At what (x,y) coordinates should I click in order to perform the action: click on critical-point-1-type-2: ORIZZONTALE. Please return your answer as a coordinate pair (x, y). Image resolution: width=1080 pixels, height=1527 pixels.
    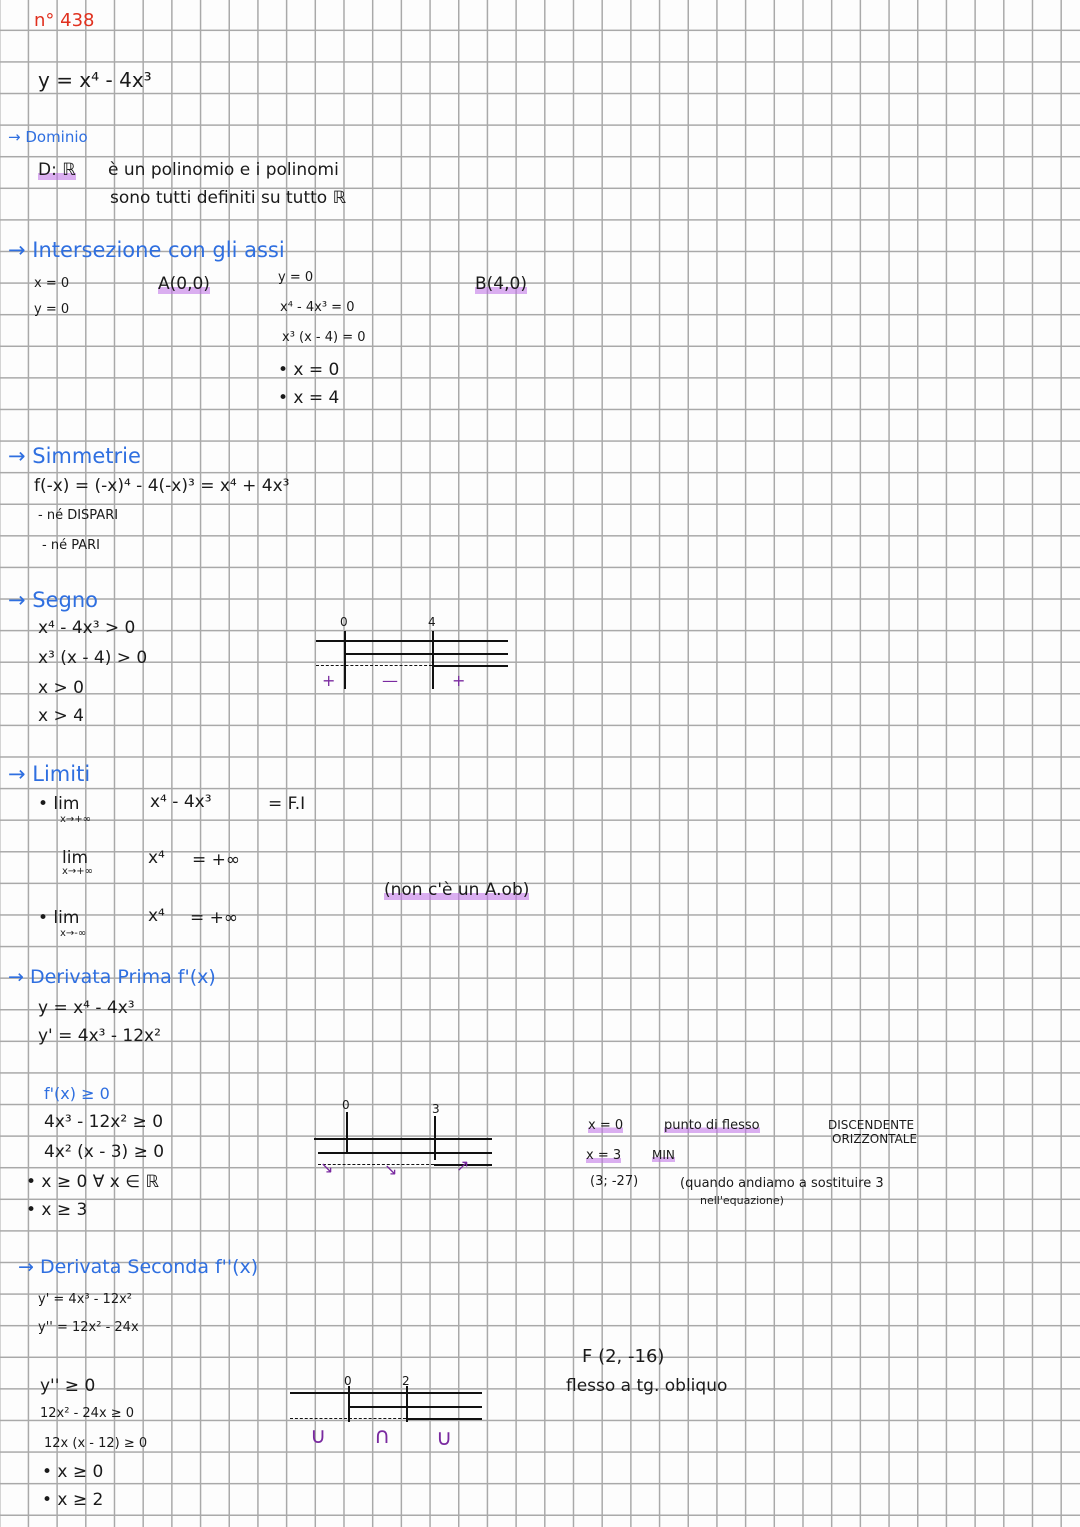
    Looking at the image, I should click on (875, 1139).